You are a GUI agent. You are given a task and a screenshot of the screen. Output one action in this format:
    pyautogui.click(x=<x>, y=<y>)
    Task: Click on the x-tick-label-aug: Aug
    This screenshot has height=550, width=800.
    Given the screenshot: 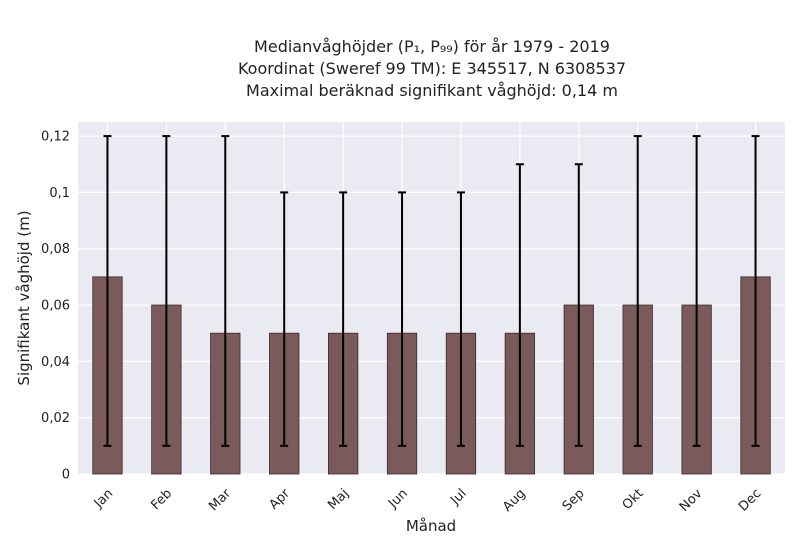 What is the action you would take?
    pyautogui.click(x=514, y=500)
    